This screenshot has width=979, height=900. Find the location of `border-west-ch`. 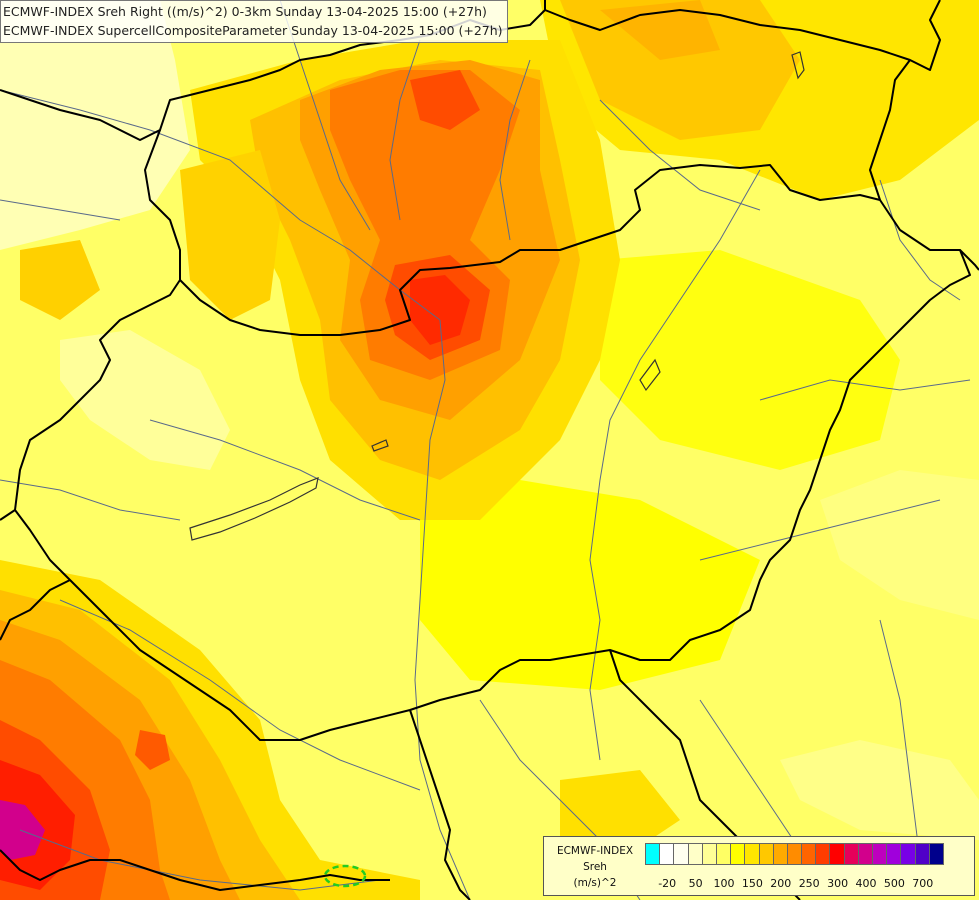

border-west-ch is located at coordinates (162, 204).